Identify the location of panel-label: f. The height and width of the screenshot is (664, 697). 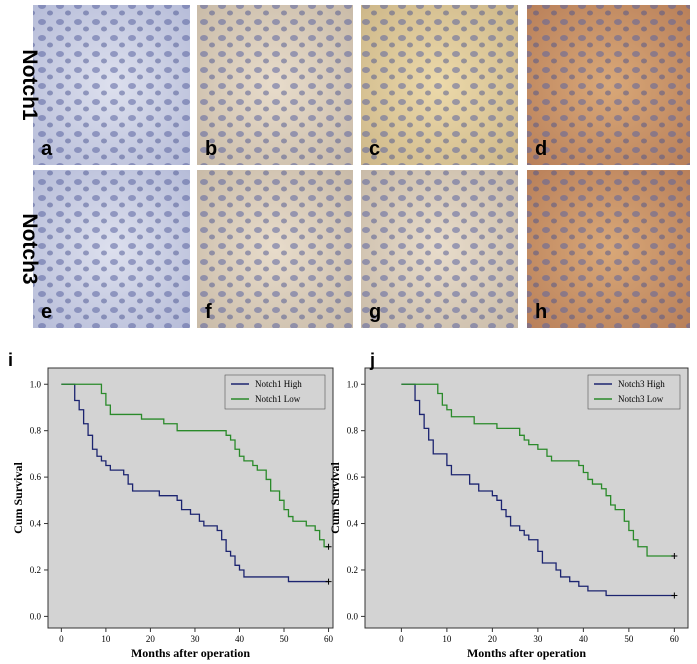
(208, 312).